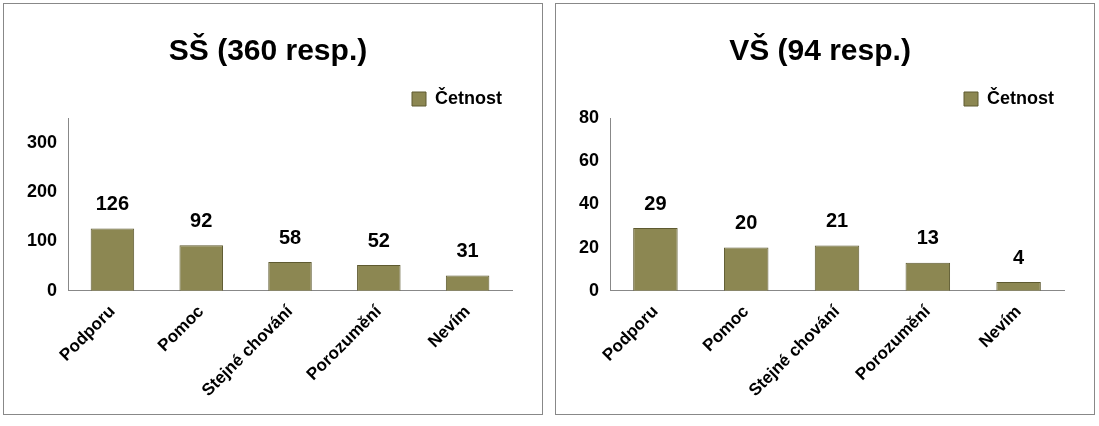  Describe the element at coordinates (820, 50) in the screenshot. I see `chart-title: VŠ (94 resp.)` at that location.